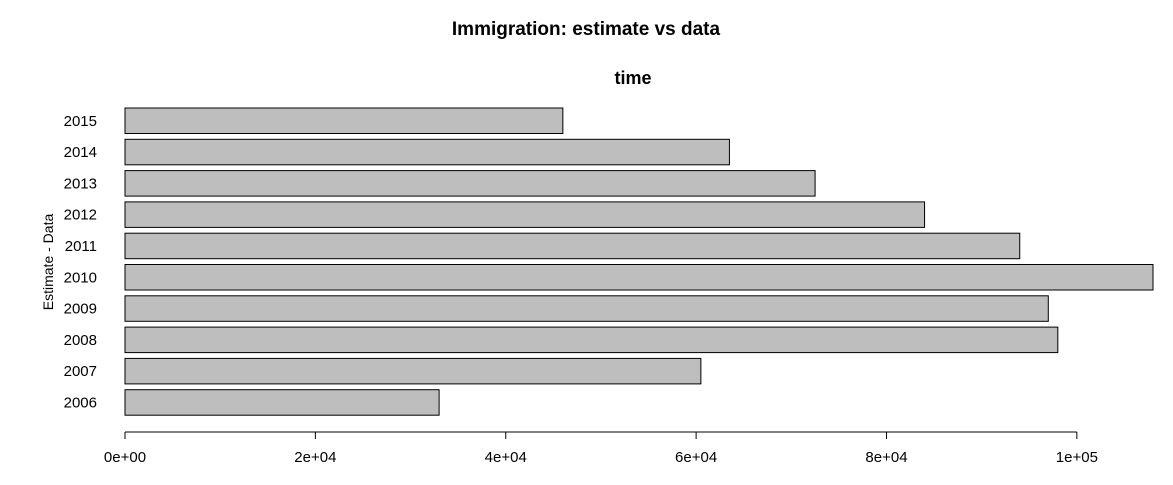 This screenshot has width=1173, height=485. I want to click on bar-2010, so click(639, 277).